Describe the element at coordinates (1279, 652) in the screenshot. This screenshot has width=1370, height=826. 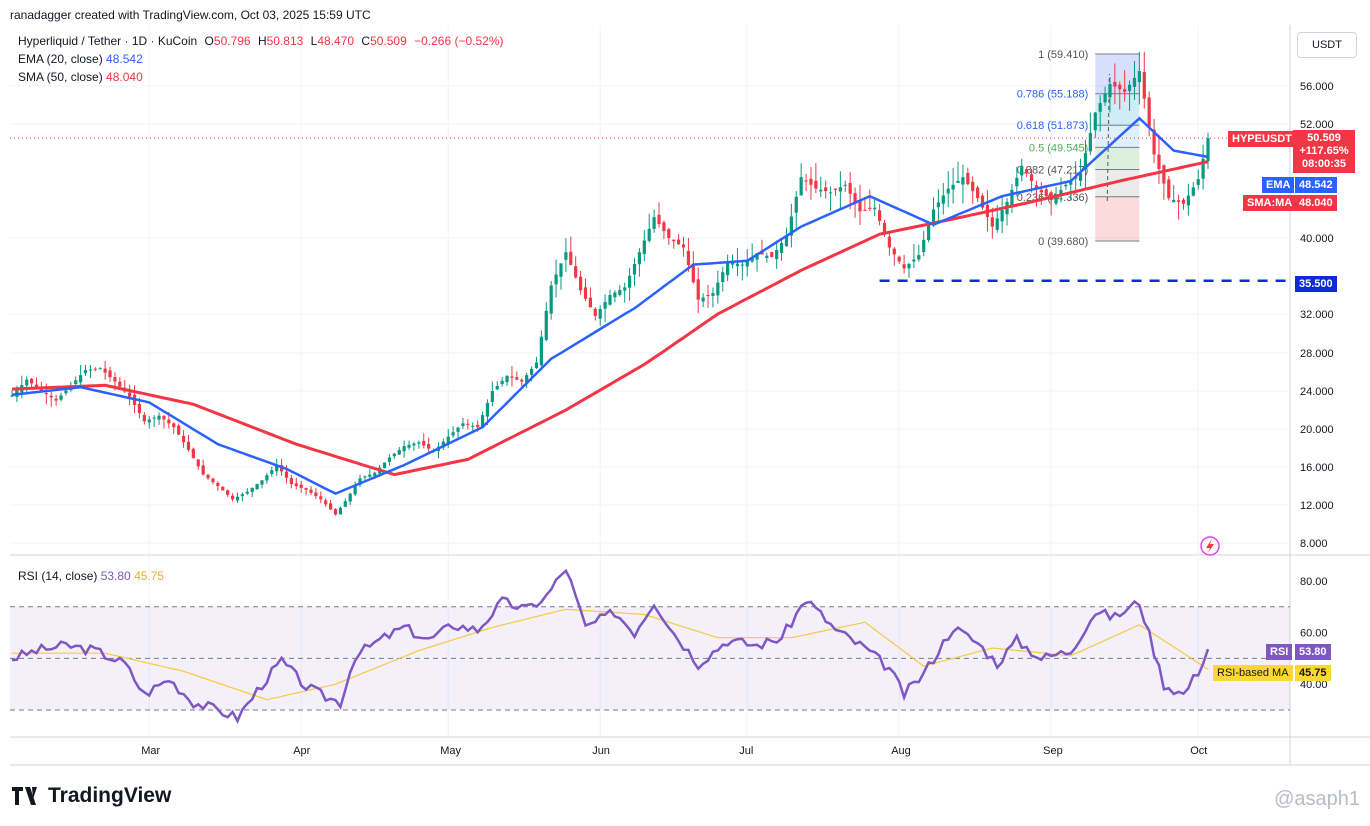
I see `rsi-tag-label: RSI` at that location.